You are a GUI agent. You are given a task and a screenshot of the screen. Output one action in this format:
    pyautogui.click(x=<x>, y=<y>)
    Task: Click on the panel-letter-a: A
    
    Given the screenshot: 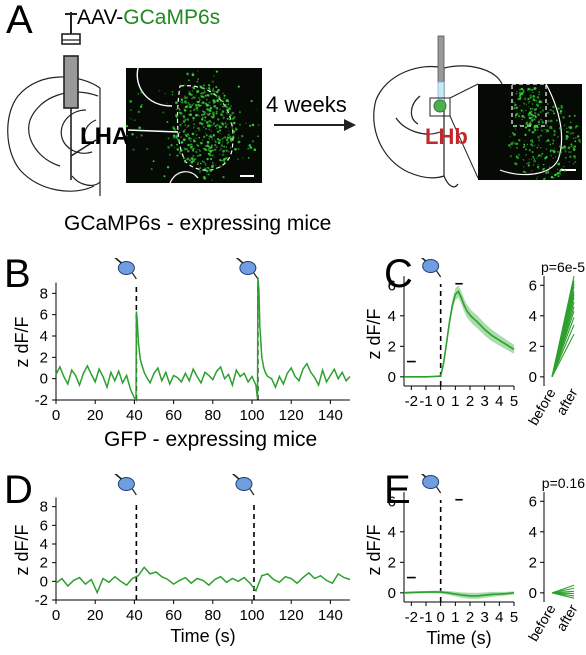 What is the action you would take?
    pyautogui.click(x=19, y=21)
    